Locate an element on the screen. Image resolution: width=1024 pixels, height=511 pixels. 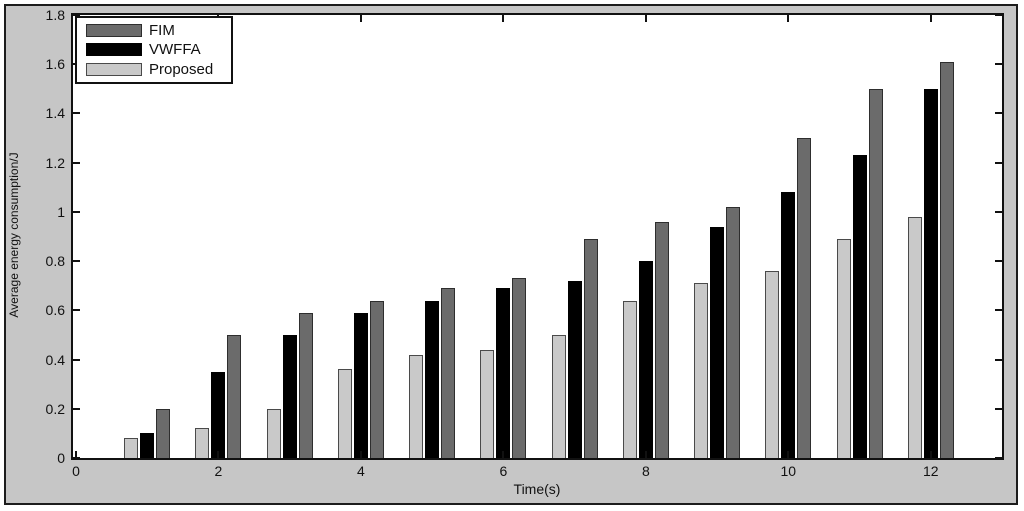
legend-entry-proposed: Proposed is located at coordinates (158, 69).